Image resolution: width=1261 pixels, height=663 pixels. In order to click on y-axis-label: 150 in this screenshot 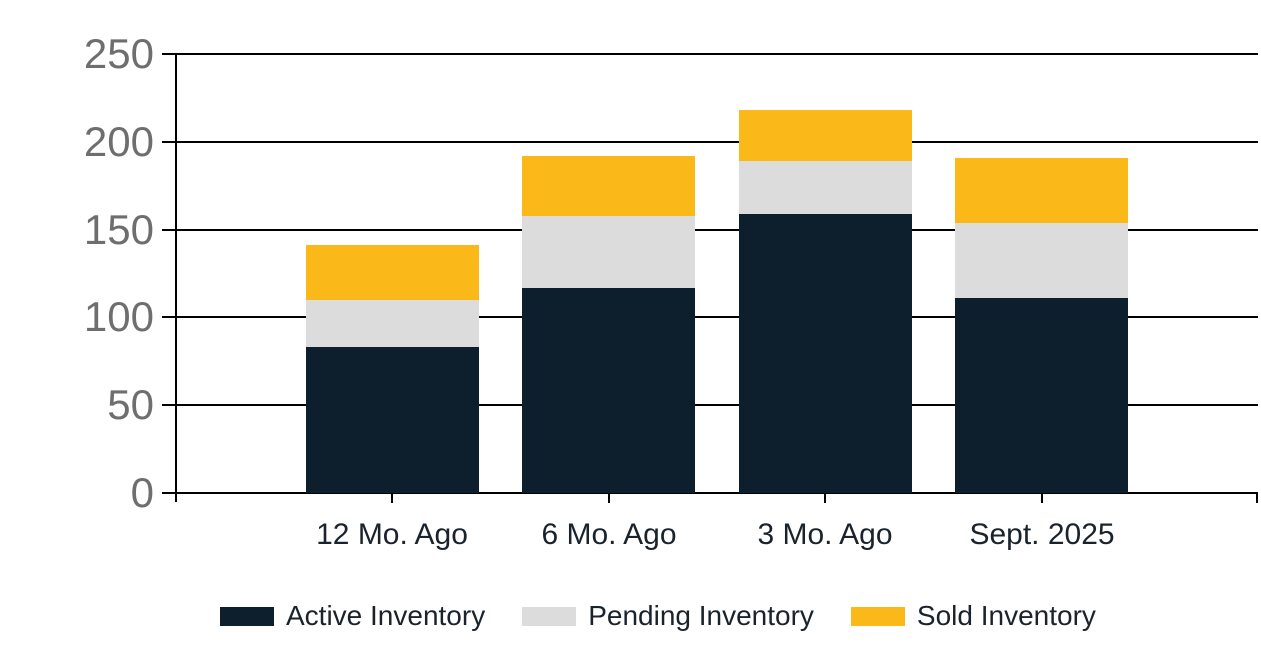, I will do `click(118, 229)`.